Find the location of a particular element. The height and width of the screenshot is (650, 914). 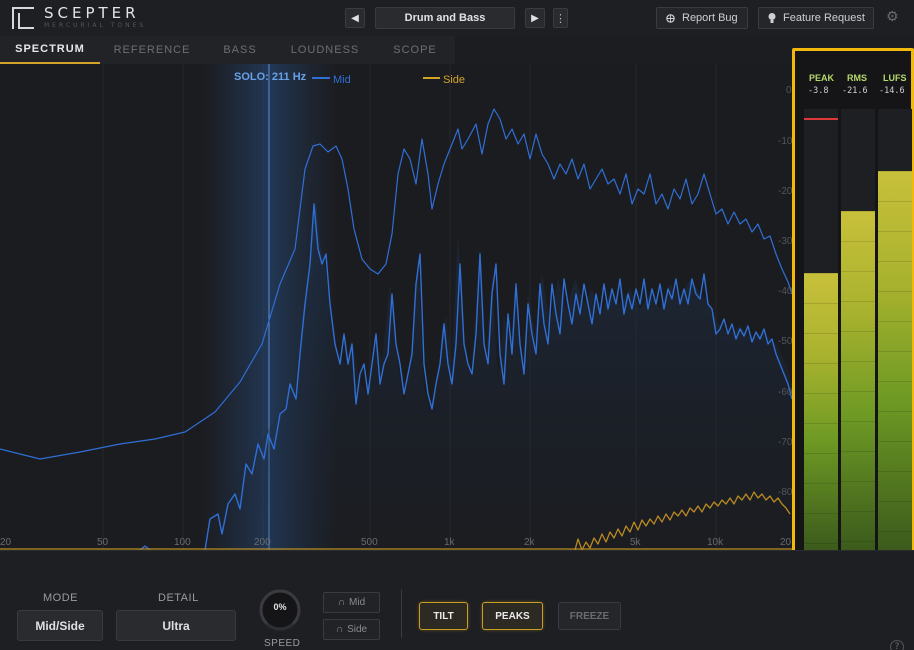

db-label: -40 is located at coordinates (785, 291).